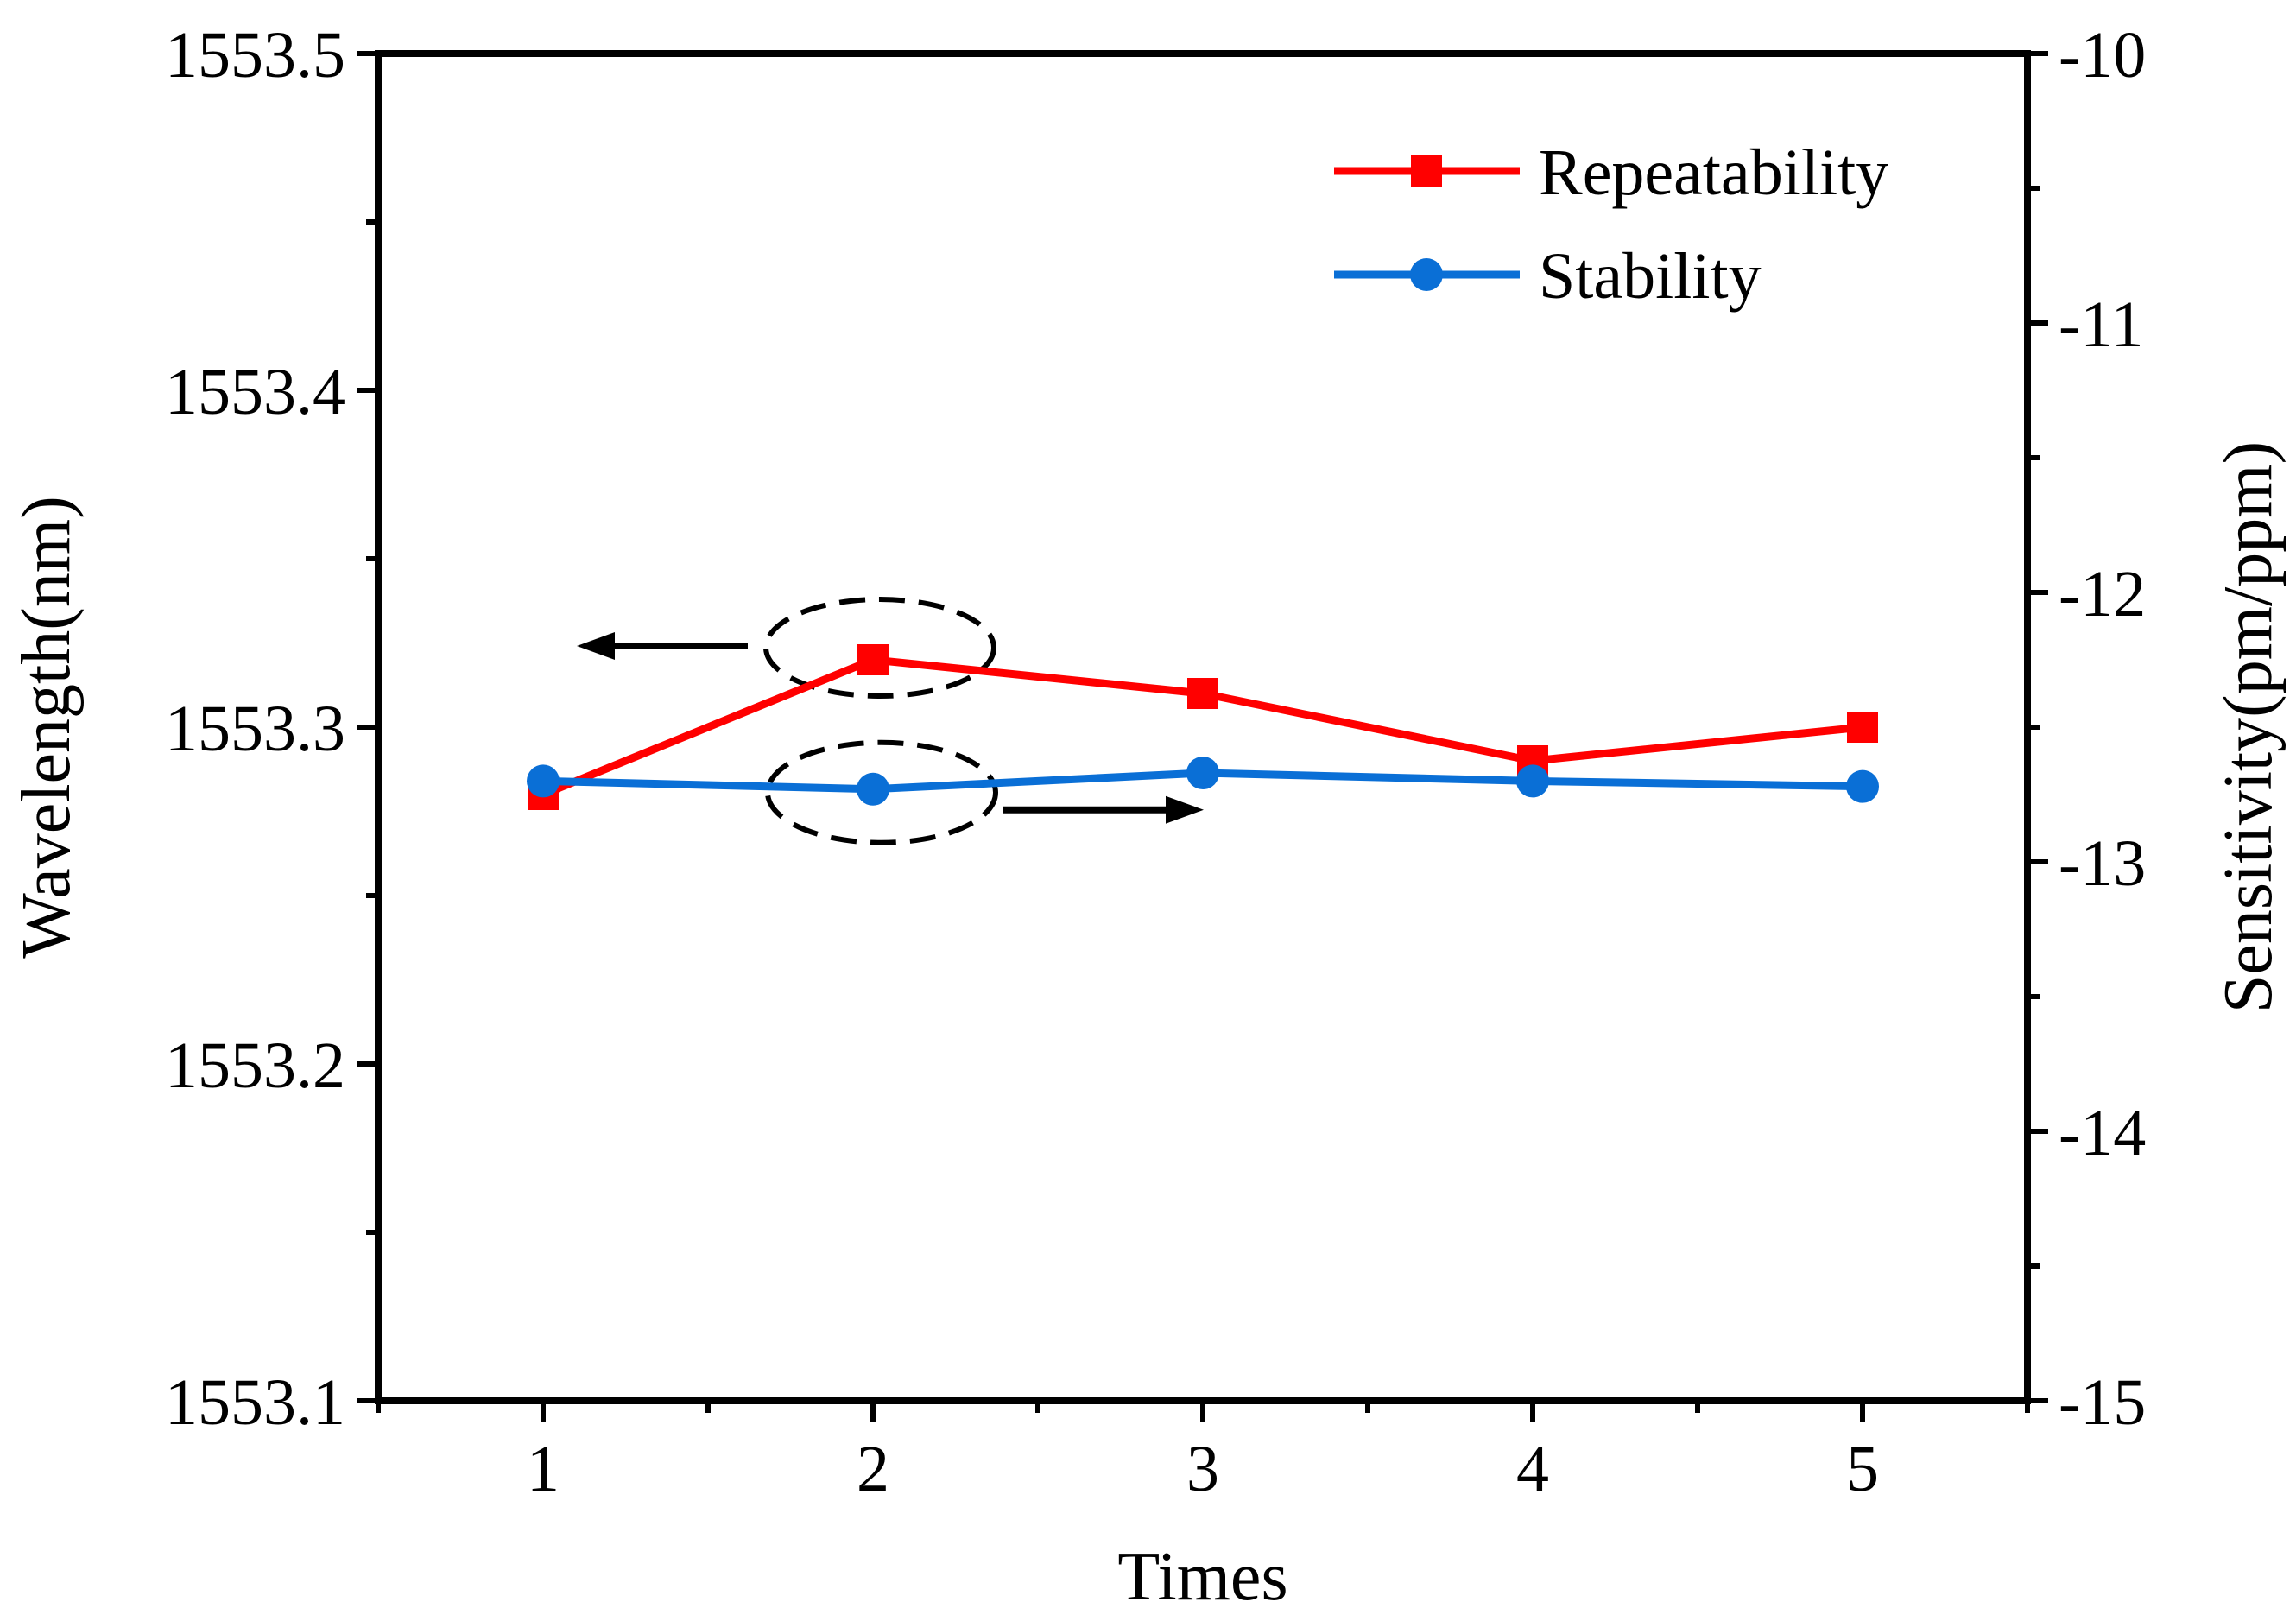 This screenshot has width=2296, height=1621. What do you see at coordinates (1202, 1577) in the screenshot?
I see `x-axis-title: Times` at bounding box center [1202, 1577].